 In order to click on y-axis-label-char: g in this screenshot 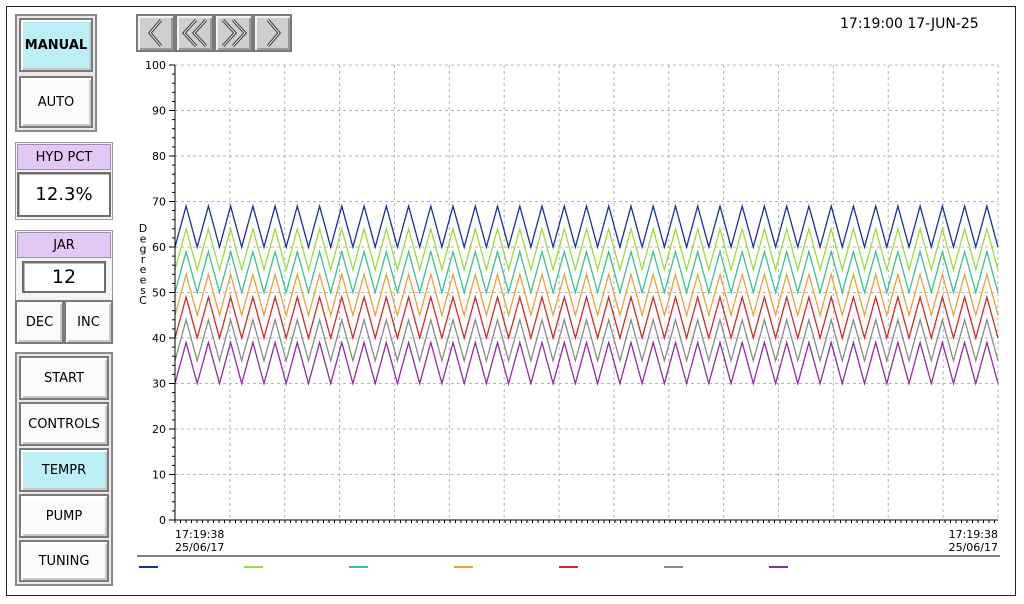, I will do `click(143, 249)`.